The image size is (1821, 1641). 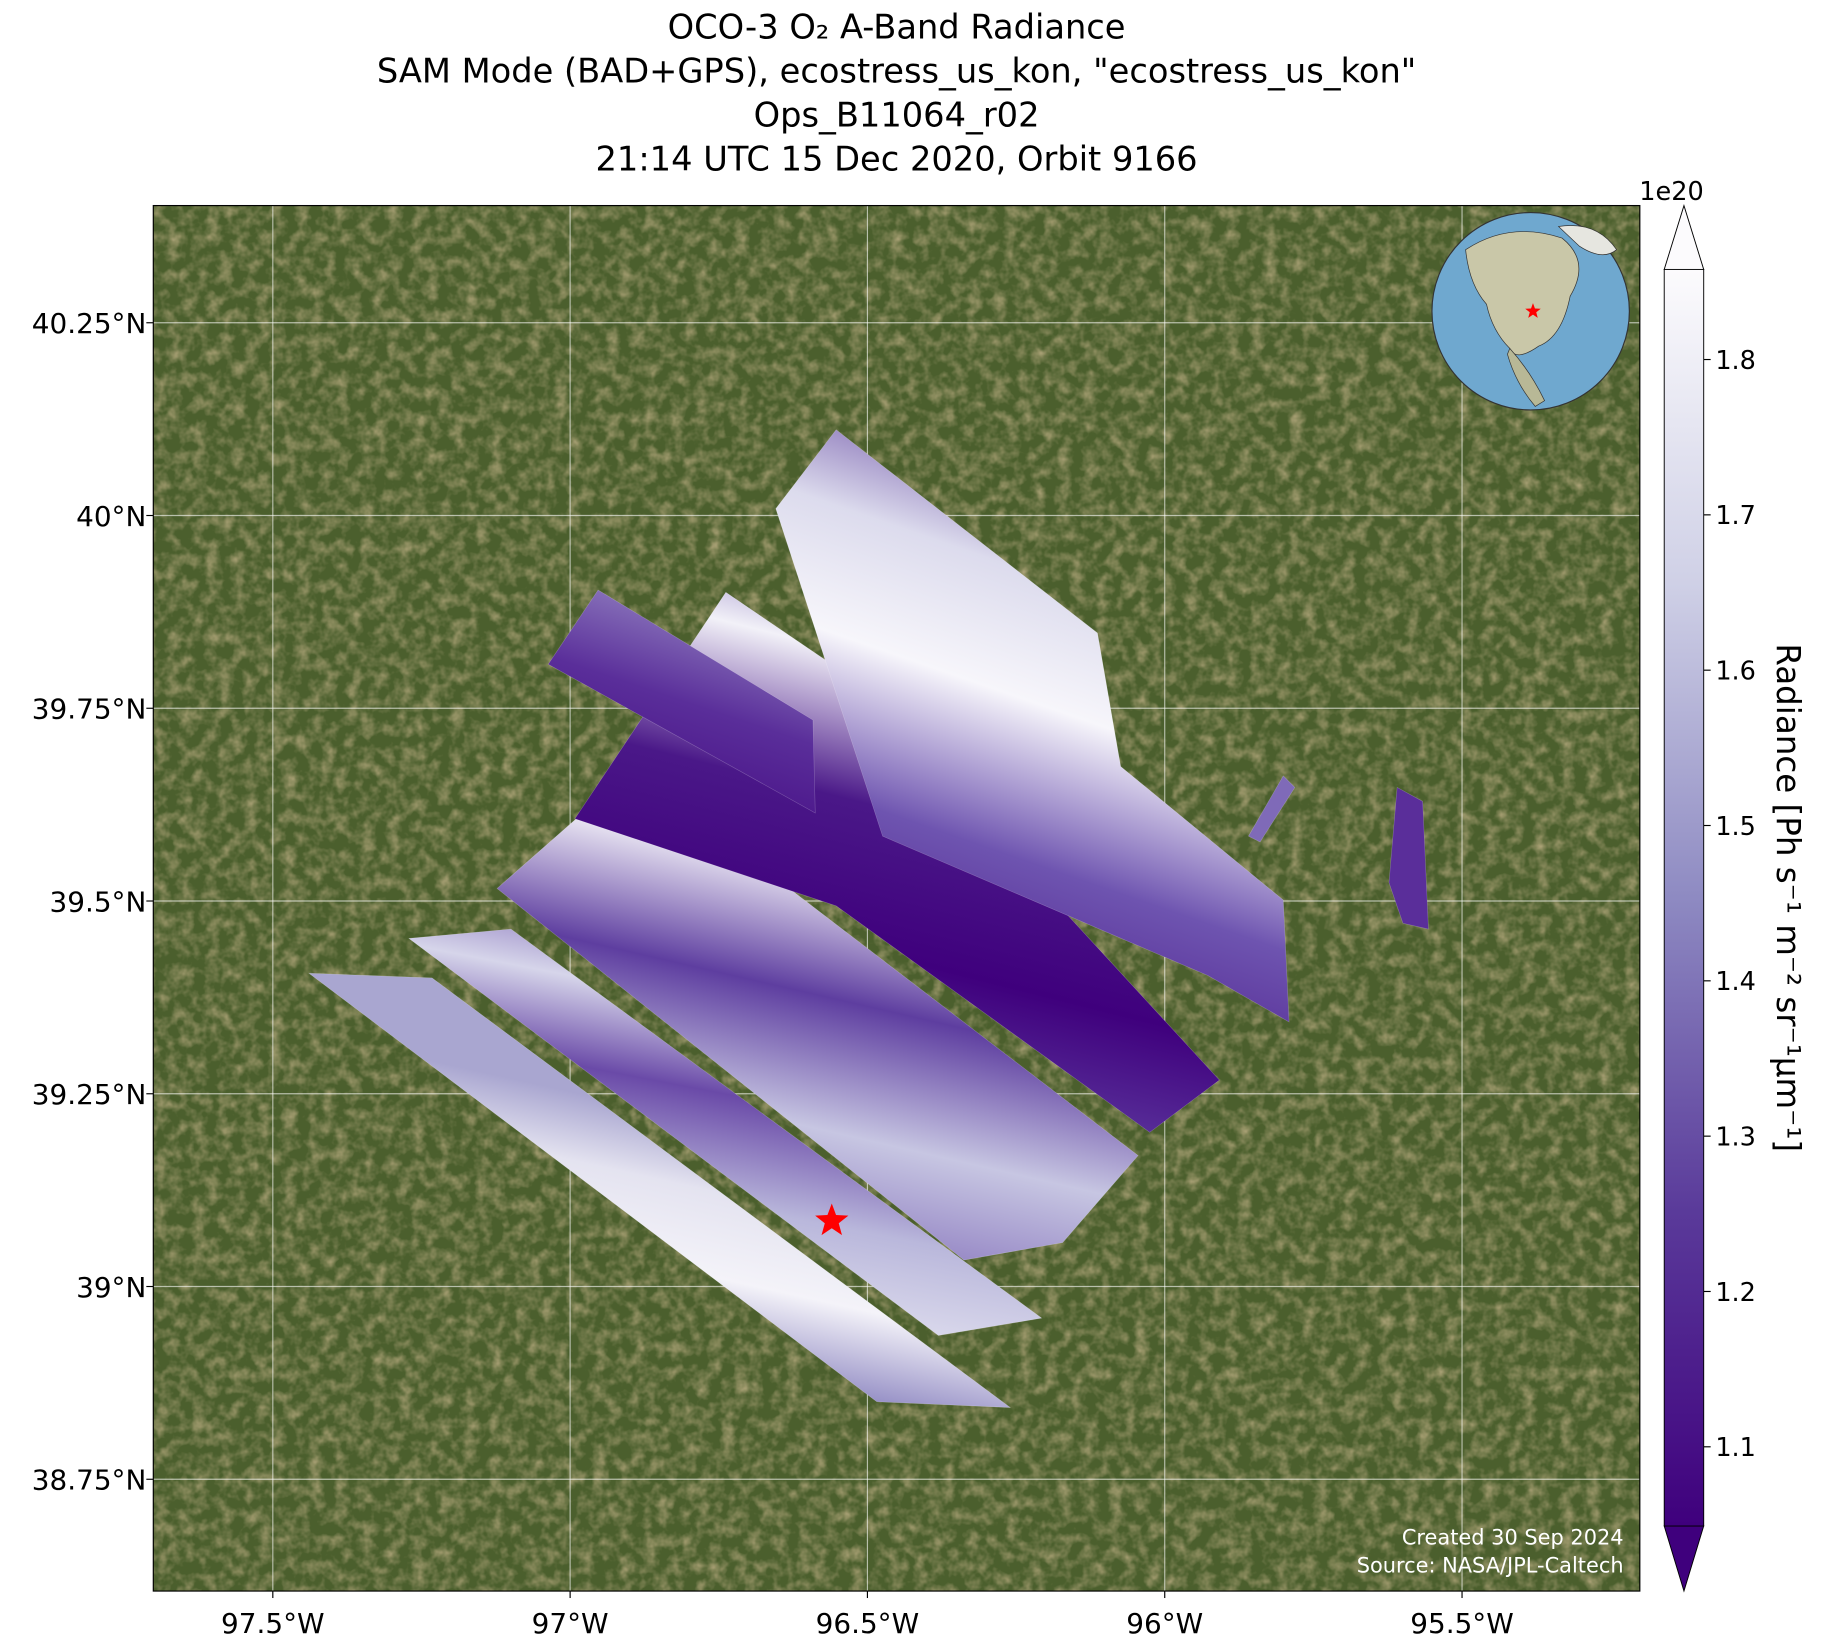 I want to click on colorbar-tick-label: 1.1, so click(x=1735, y=1448).